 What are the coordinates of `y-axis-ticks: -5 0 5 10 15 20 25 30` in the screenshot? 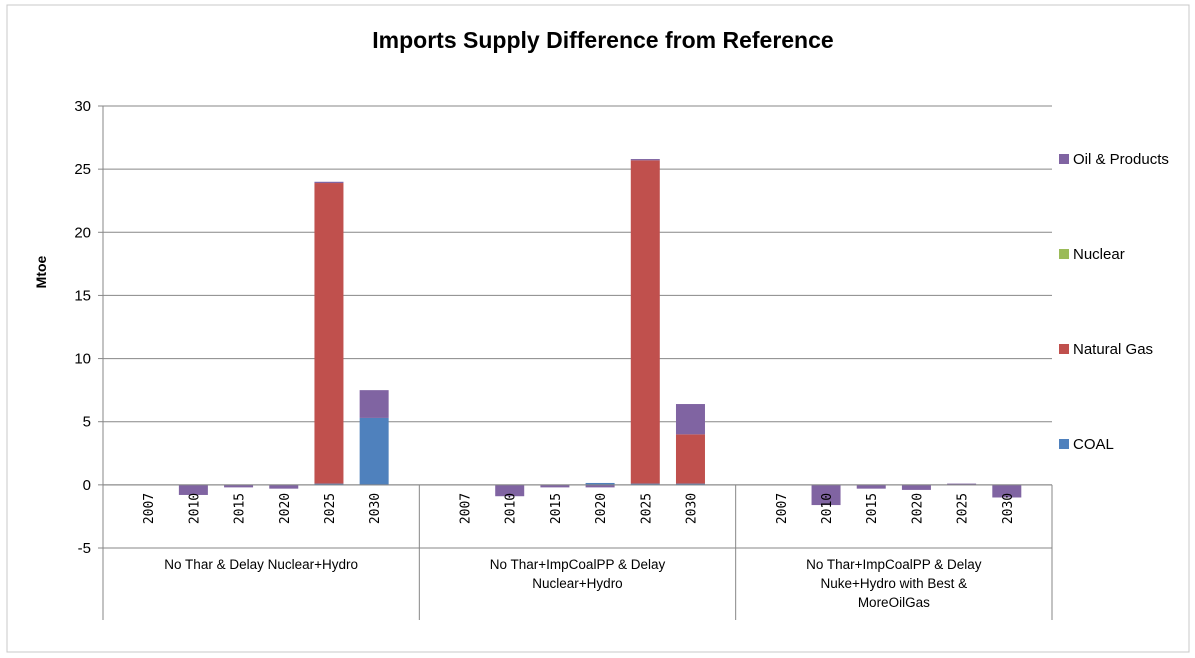 It's located at (88, 327).